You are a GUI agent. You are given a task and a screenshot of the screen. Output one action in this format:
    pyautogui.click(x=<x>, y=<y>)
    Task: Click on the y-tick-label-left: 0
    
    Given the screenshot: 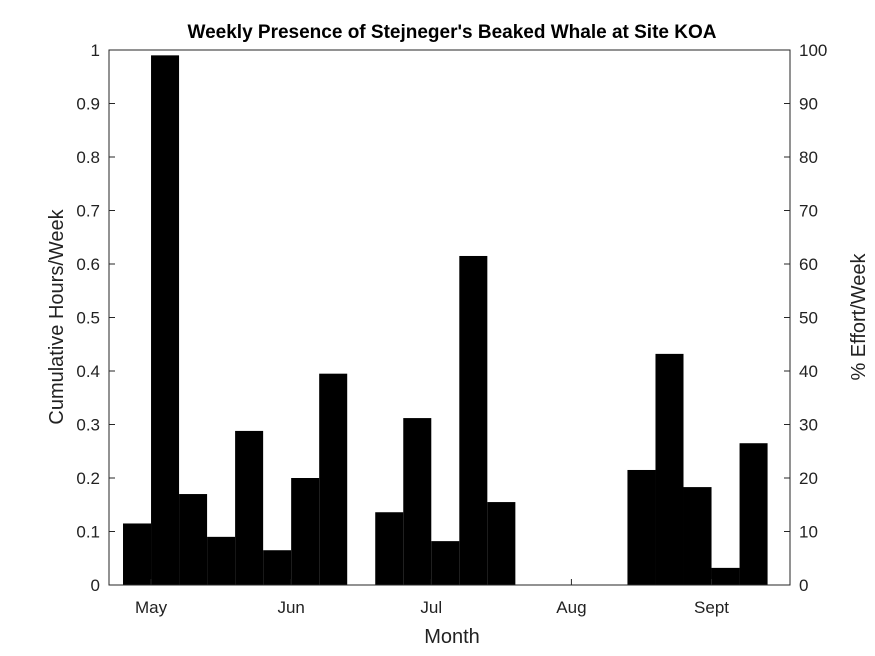 What is the action you would take?
    pyautogui.click(x=95, y=585)
    